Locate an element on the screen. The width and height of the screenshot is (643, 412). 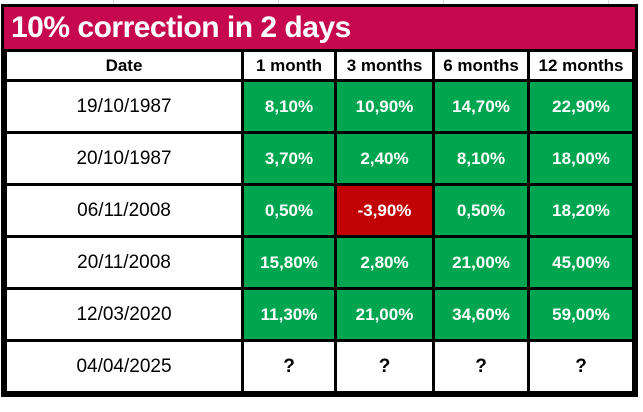
table-row: 04/04/2025 ? ? ? ? is located at coordinates (319, 366).